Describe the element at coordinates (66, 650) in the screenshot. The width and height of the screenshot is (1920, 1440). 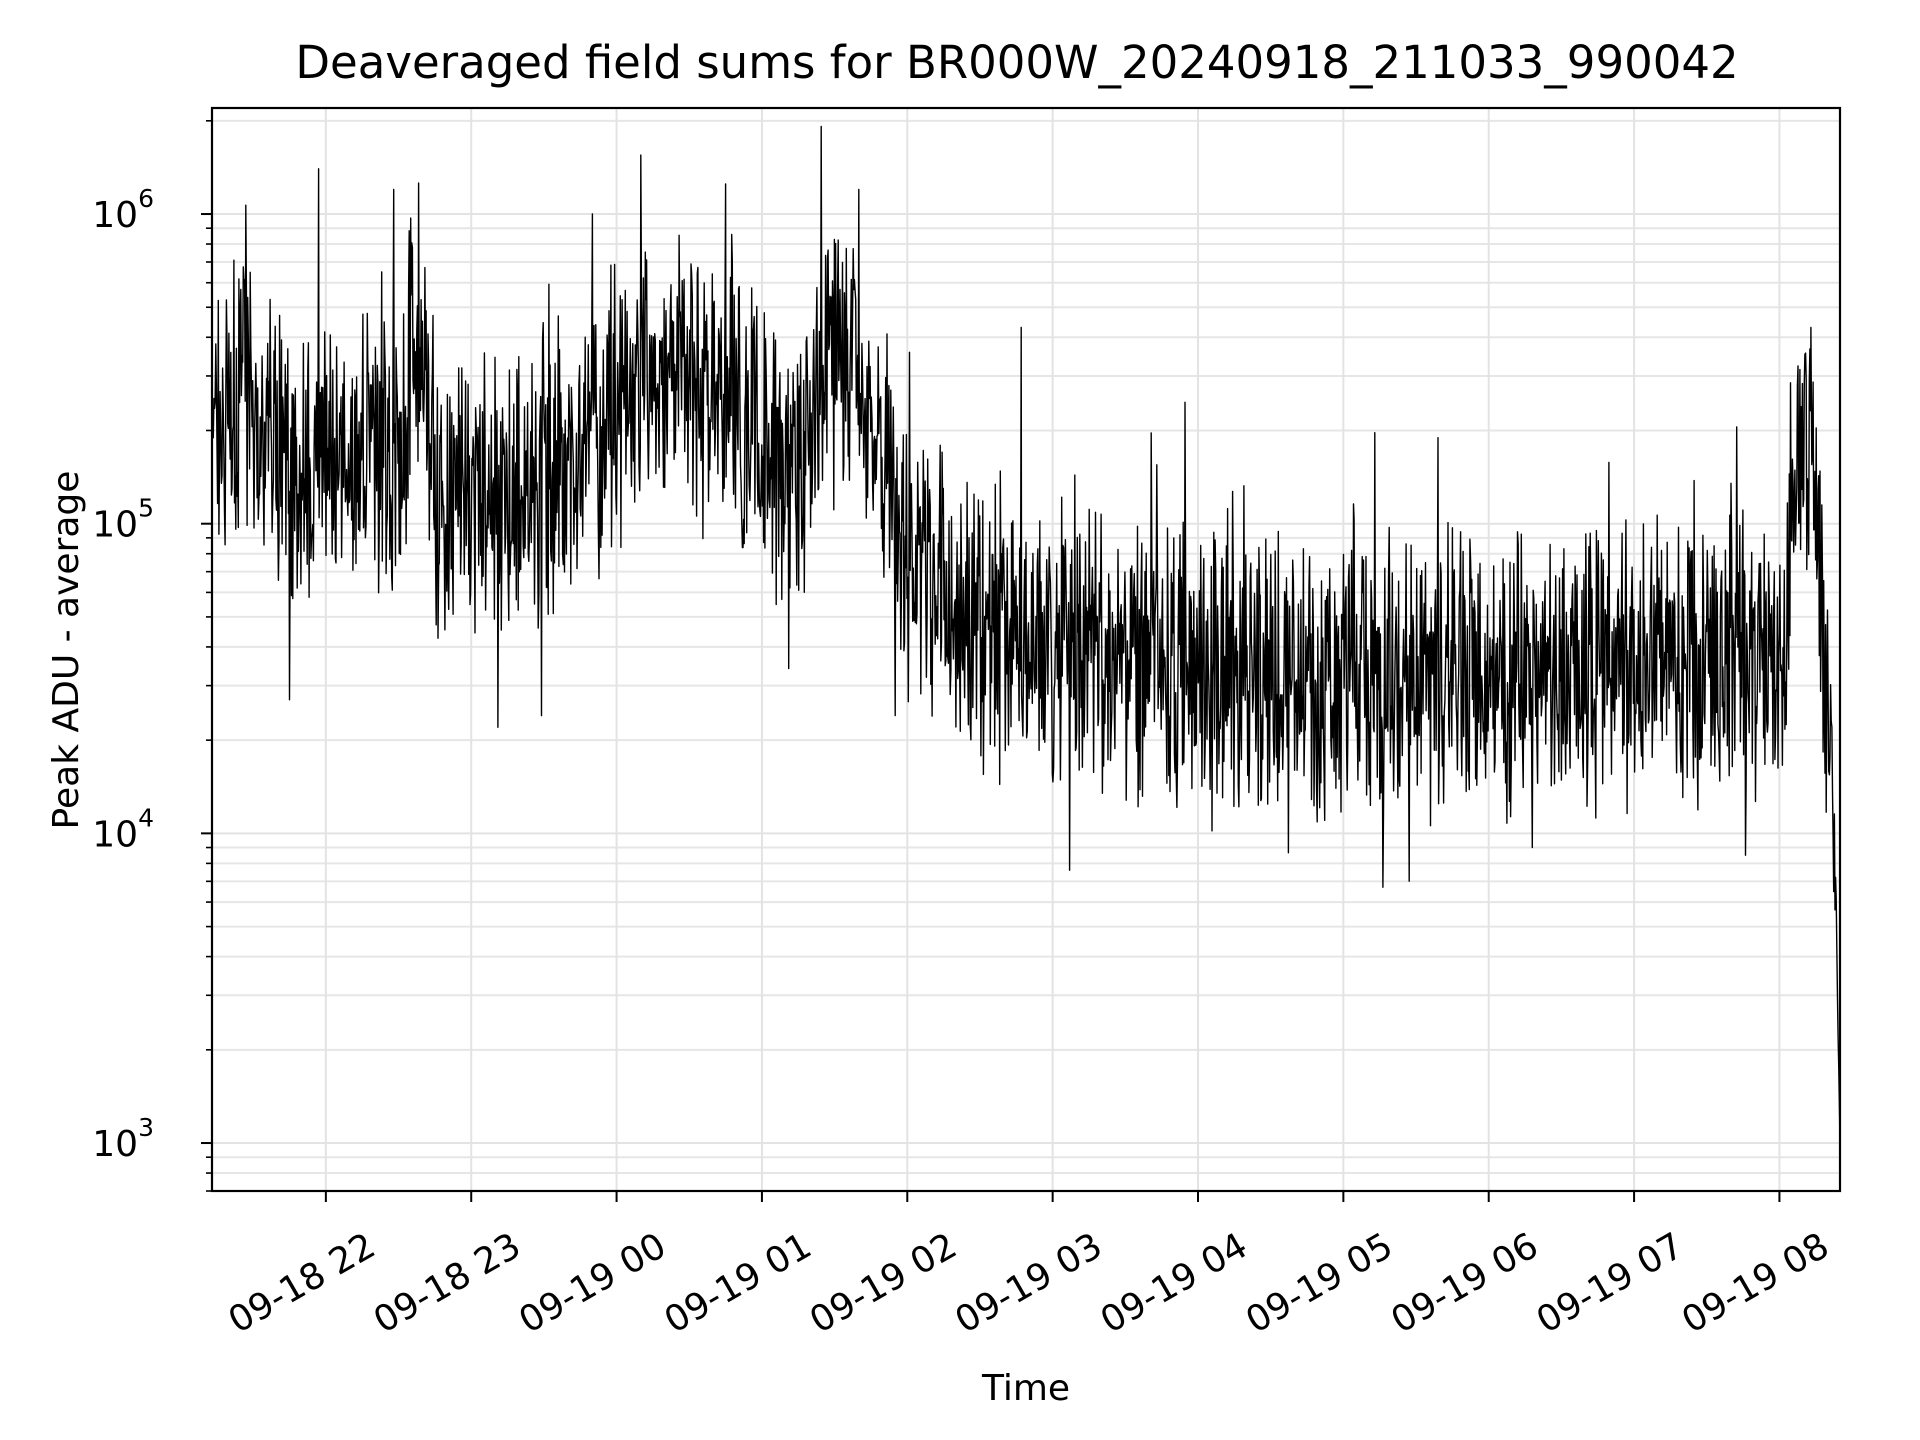
I see `y-axis-label: Peak ADU - average` at that location.